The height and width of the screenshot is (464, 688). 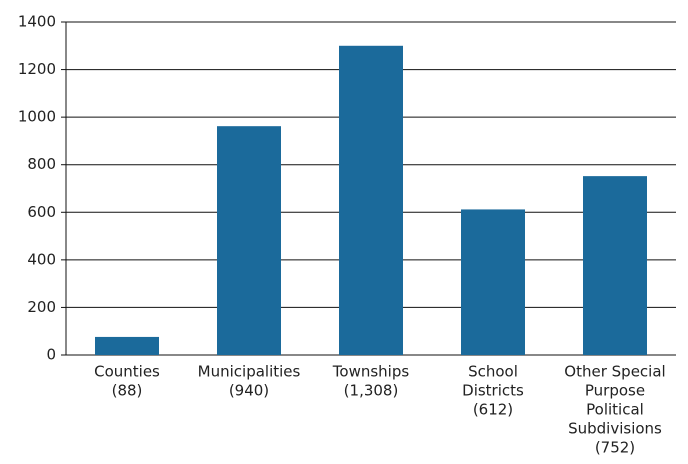 What do you see at coordinates (614, 372) in the screenshot?
I see `x-tick-label: Other Special` at bounding box center [614, 372].